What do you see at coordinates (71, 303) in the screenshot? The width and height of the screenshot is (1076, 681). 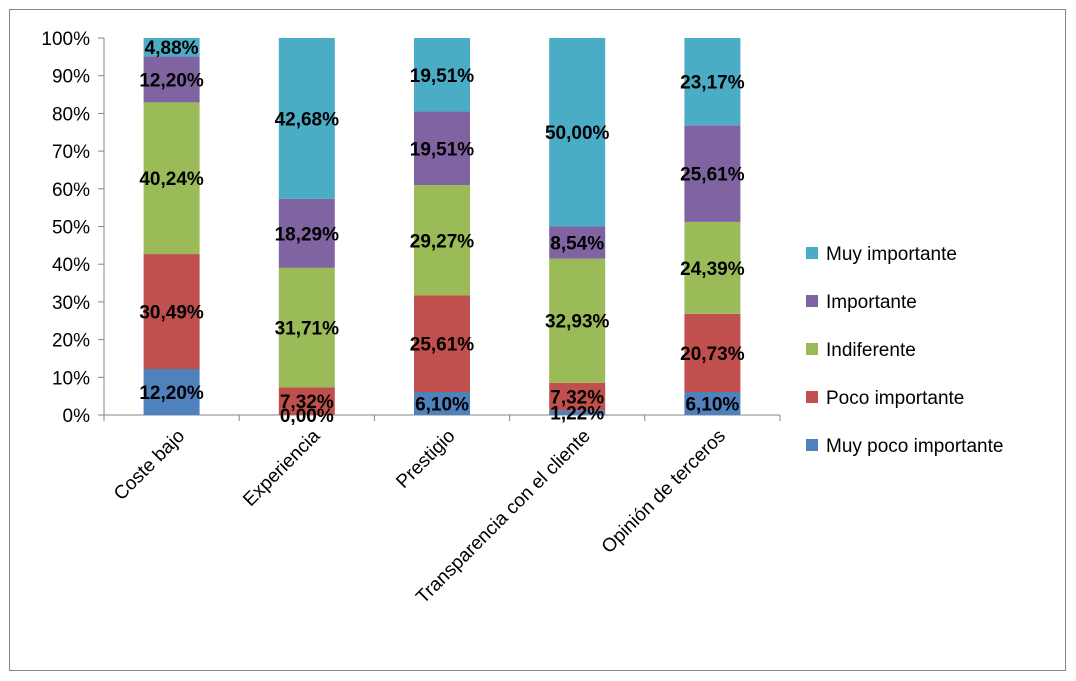 I see `y-tick-label: 30%` at bounding box center [71, 303].